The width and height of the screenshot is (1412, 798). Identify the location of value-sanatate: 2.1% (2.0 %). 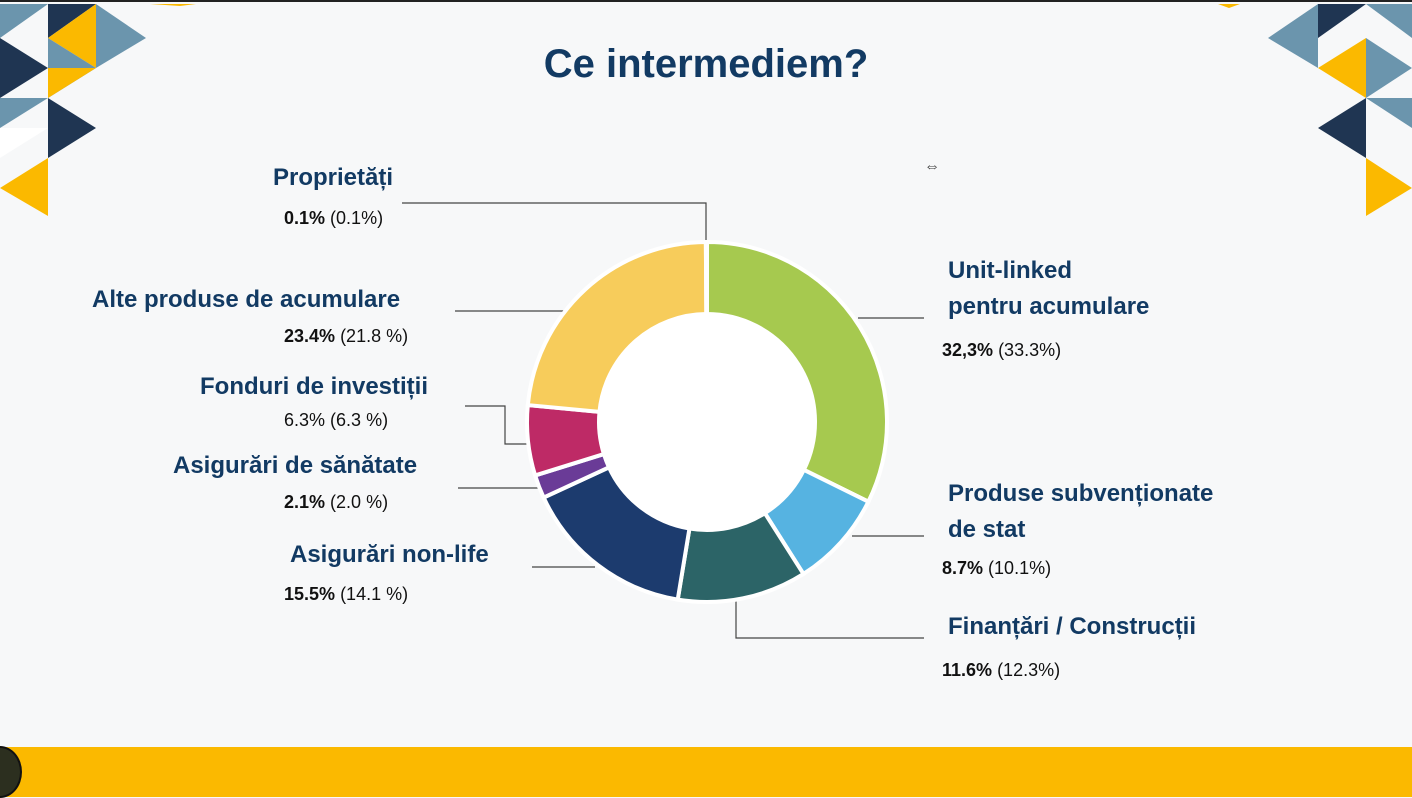
(336, 502).